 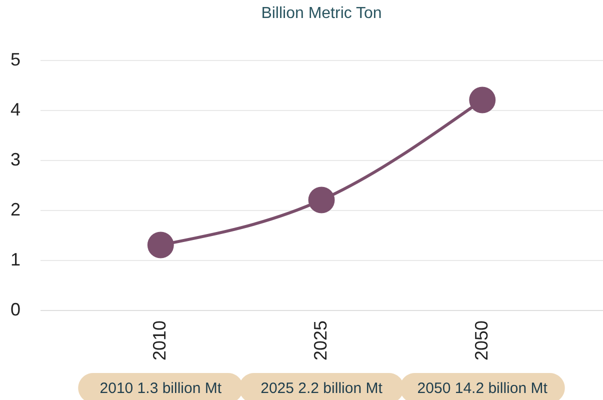 I want to click on text: 2050 14.2 billion Mt, so click(x=482, y=388).